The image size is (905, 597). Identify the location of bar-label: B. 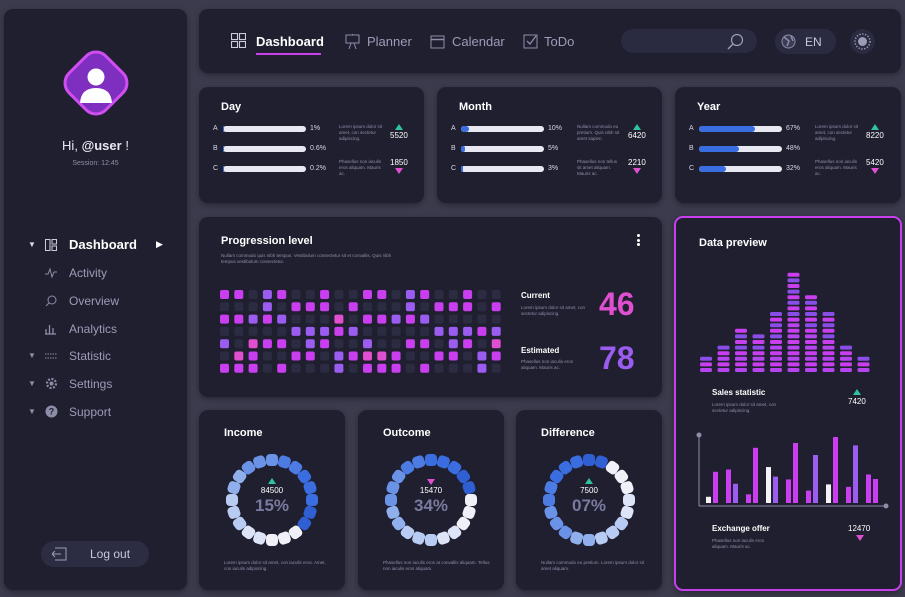
(215, 148).